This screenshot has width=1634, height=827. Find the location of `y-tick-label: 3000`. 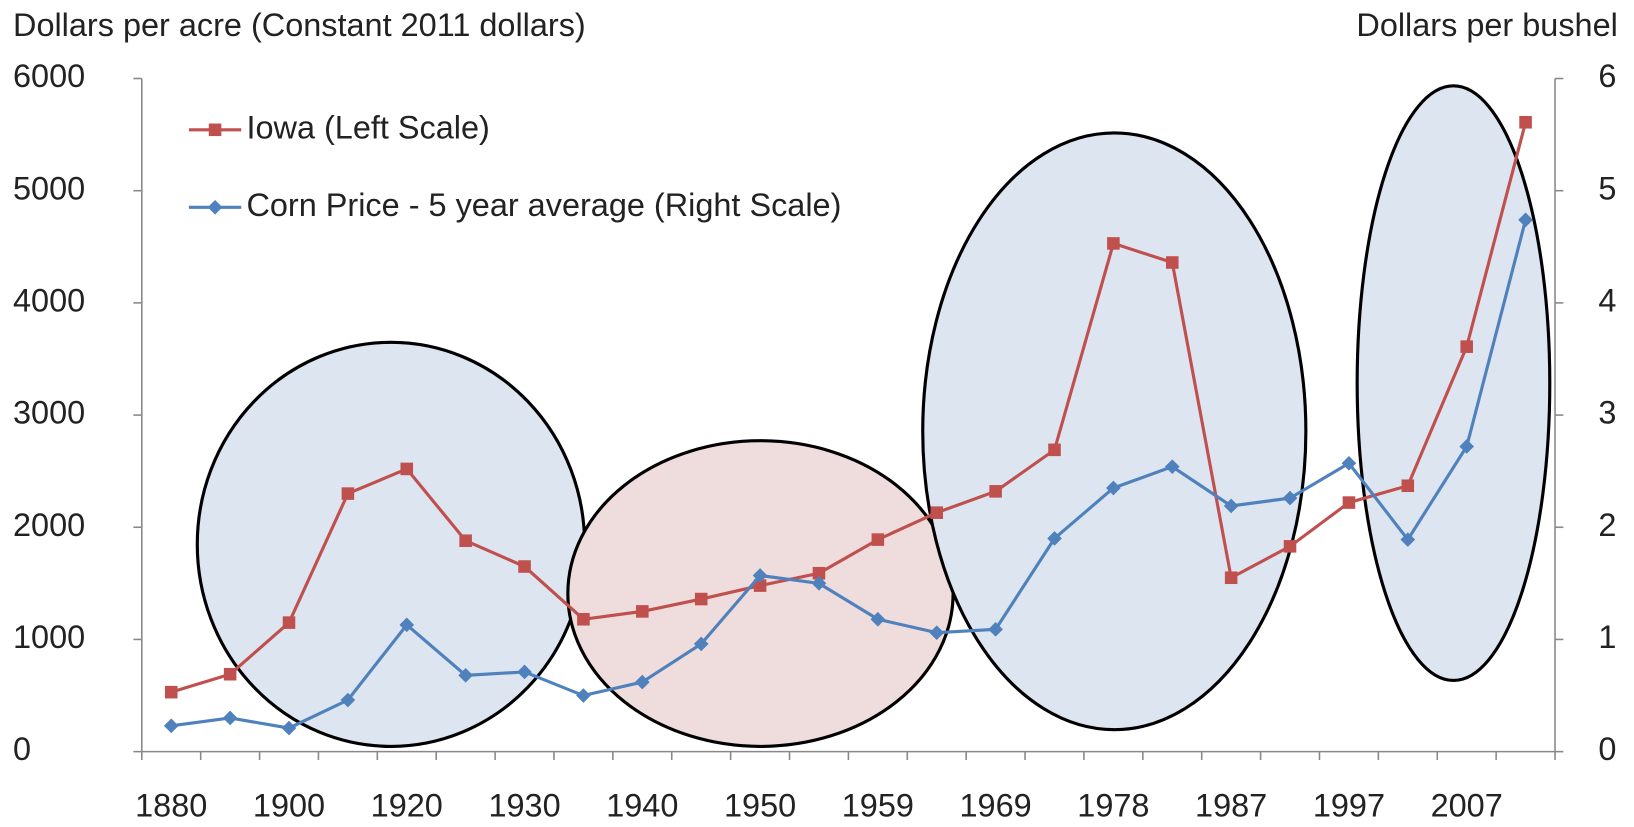

y-tick-label: 3000 is located at coordinates (49, 413).